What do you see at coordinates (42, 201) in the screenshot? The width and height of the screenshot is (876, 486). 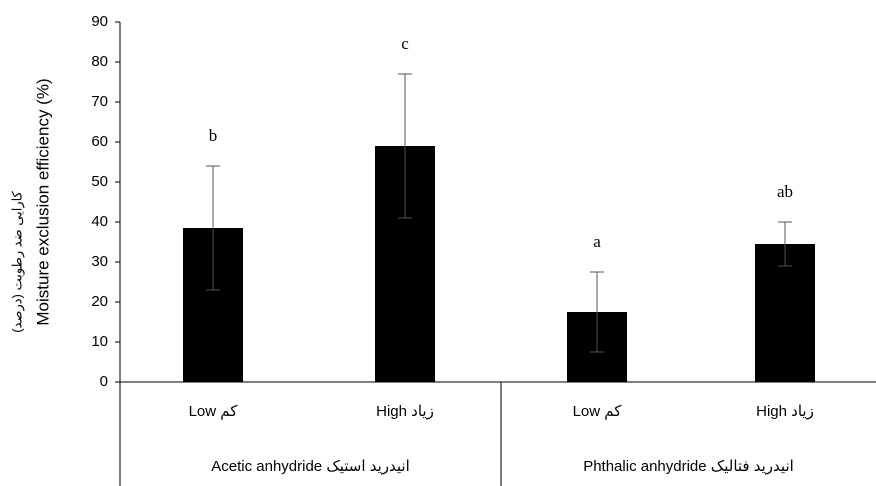 I see `y-axis-label: Moisture exclusion efficiency (%)` at bounding box center [42, 201].